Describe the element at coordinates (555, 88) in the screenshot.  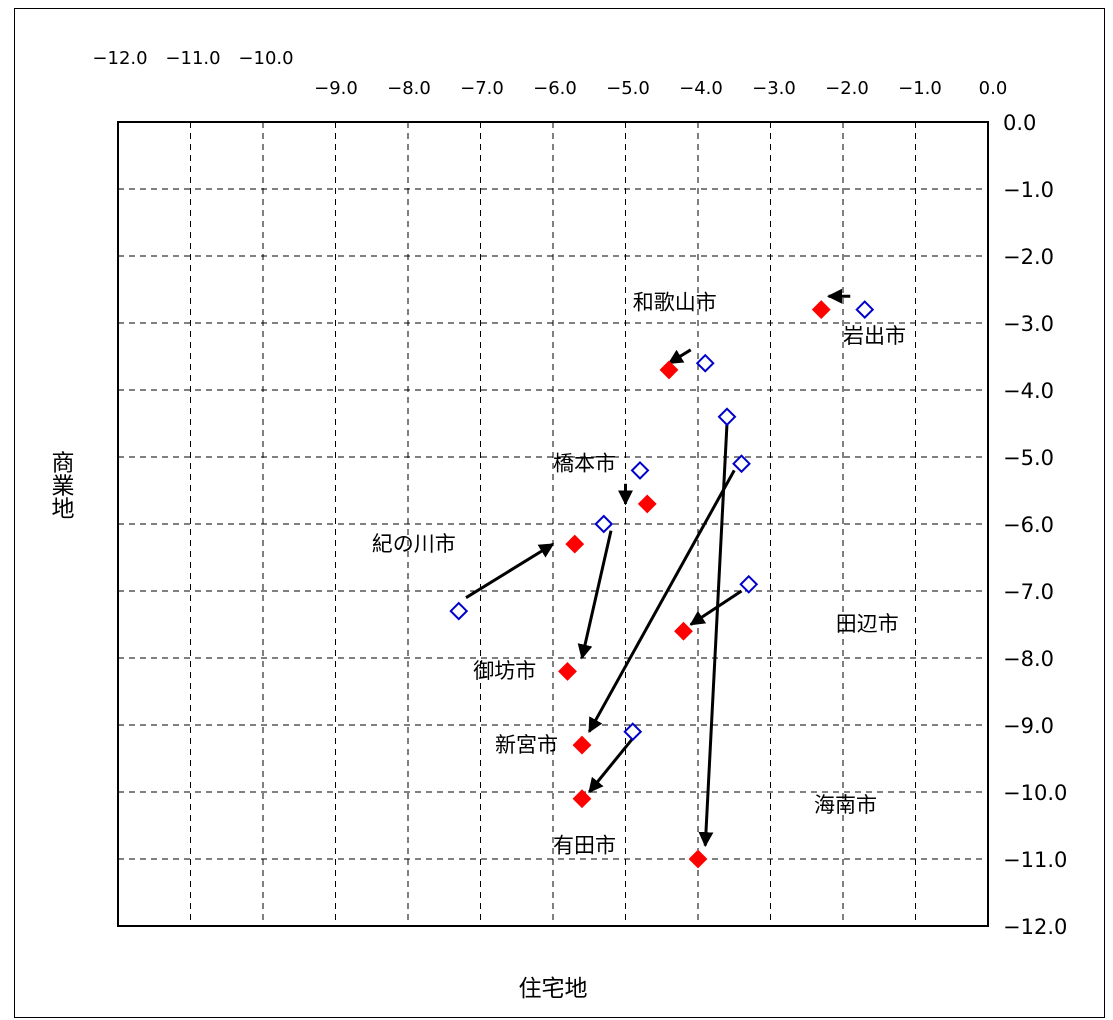
I see `x-tick-label: −6.0` at that location.